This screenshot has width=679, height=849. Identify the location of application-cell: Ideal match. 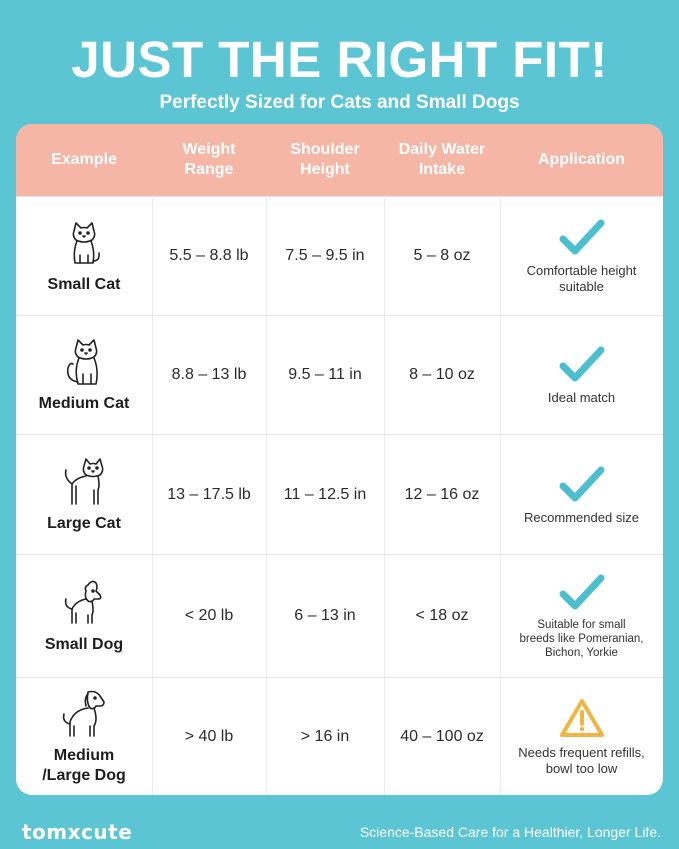
(581, 375).